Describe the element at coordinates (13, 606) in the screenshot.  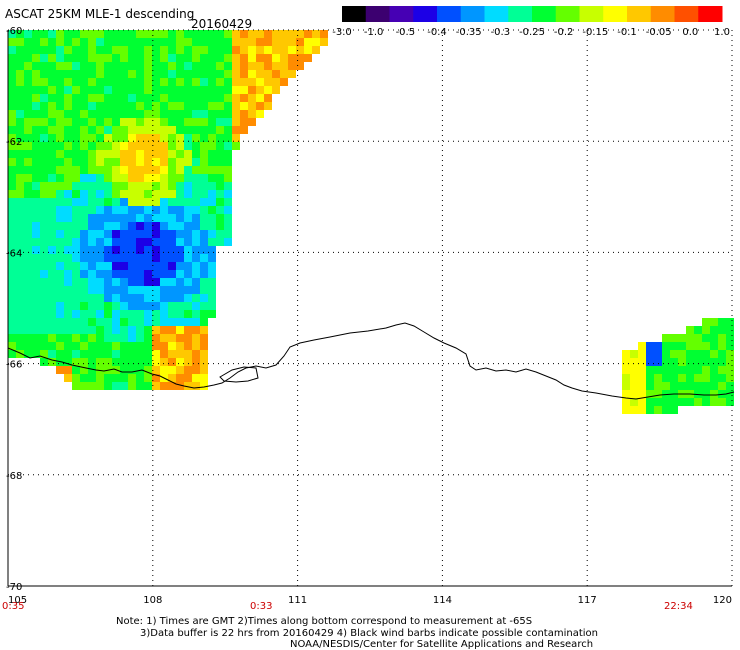
I see `time-label: 0:35` at that location.